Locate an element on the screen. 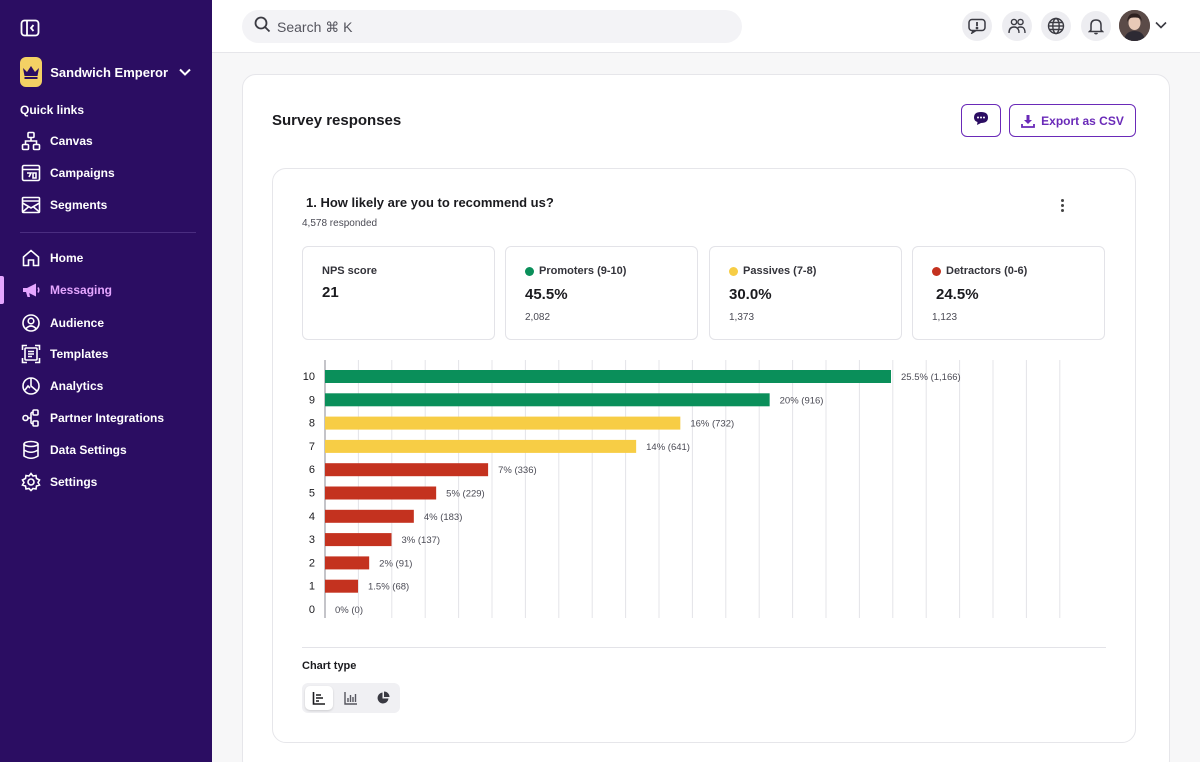 This screenshot has height=762, width=1200. vertical-bar-chart-icon is located at coordinates (350, 698).